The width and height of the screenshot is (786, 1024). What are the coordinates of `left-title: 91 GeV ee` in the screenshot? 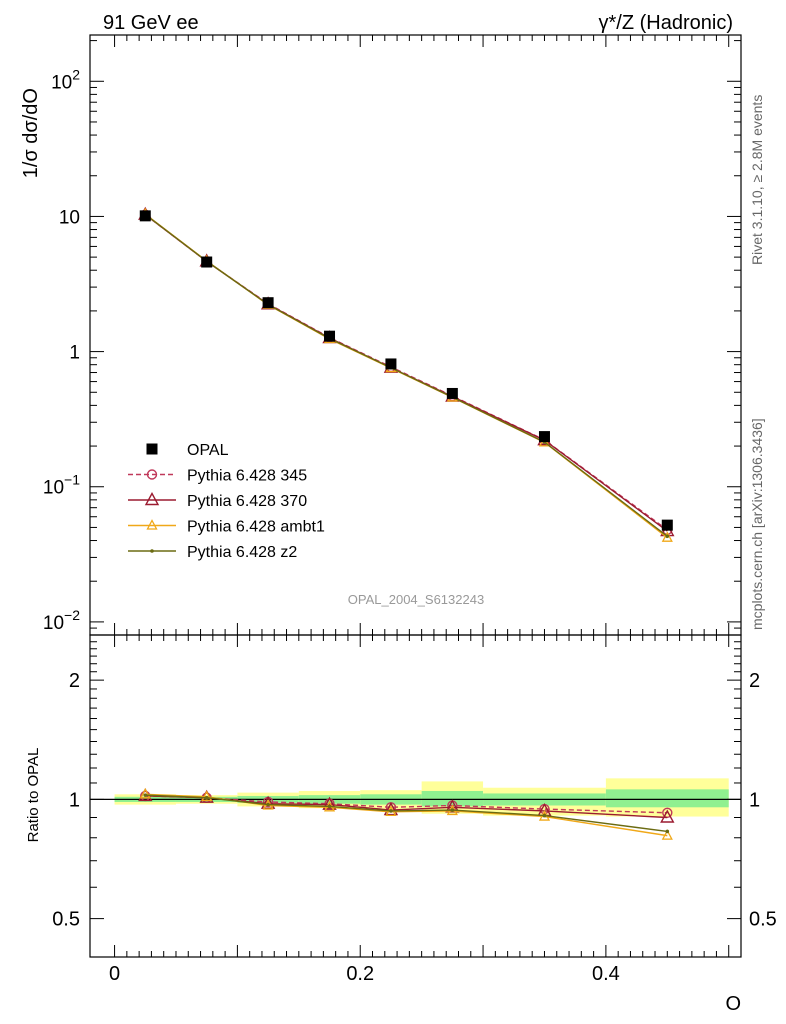 It's located at (151, 23).